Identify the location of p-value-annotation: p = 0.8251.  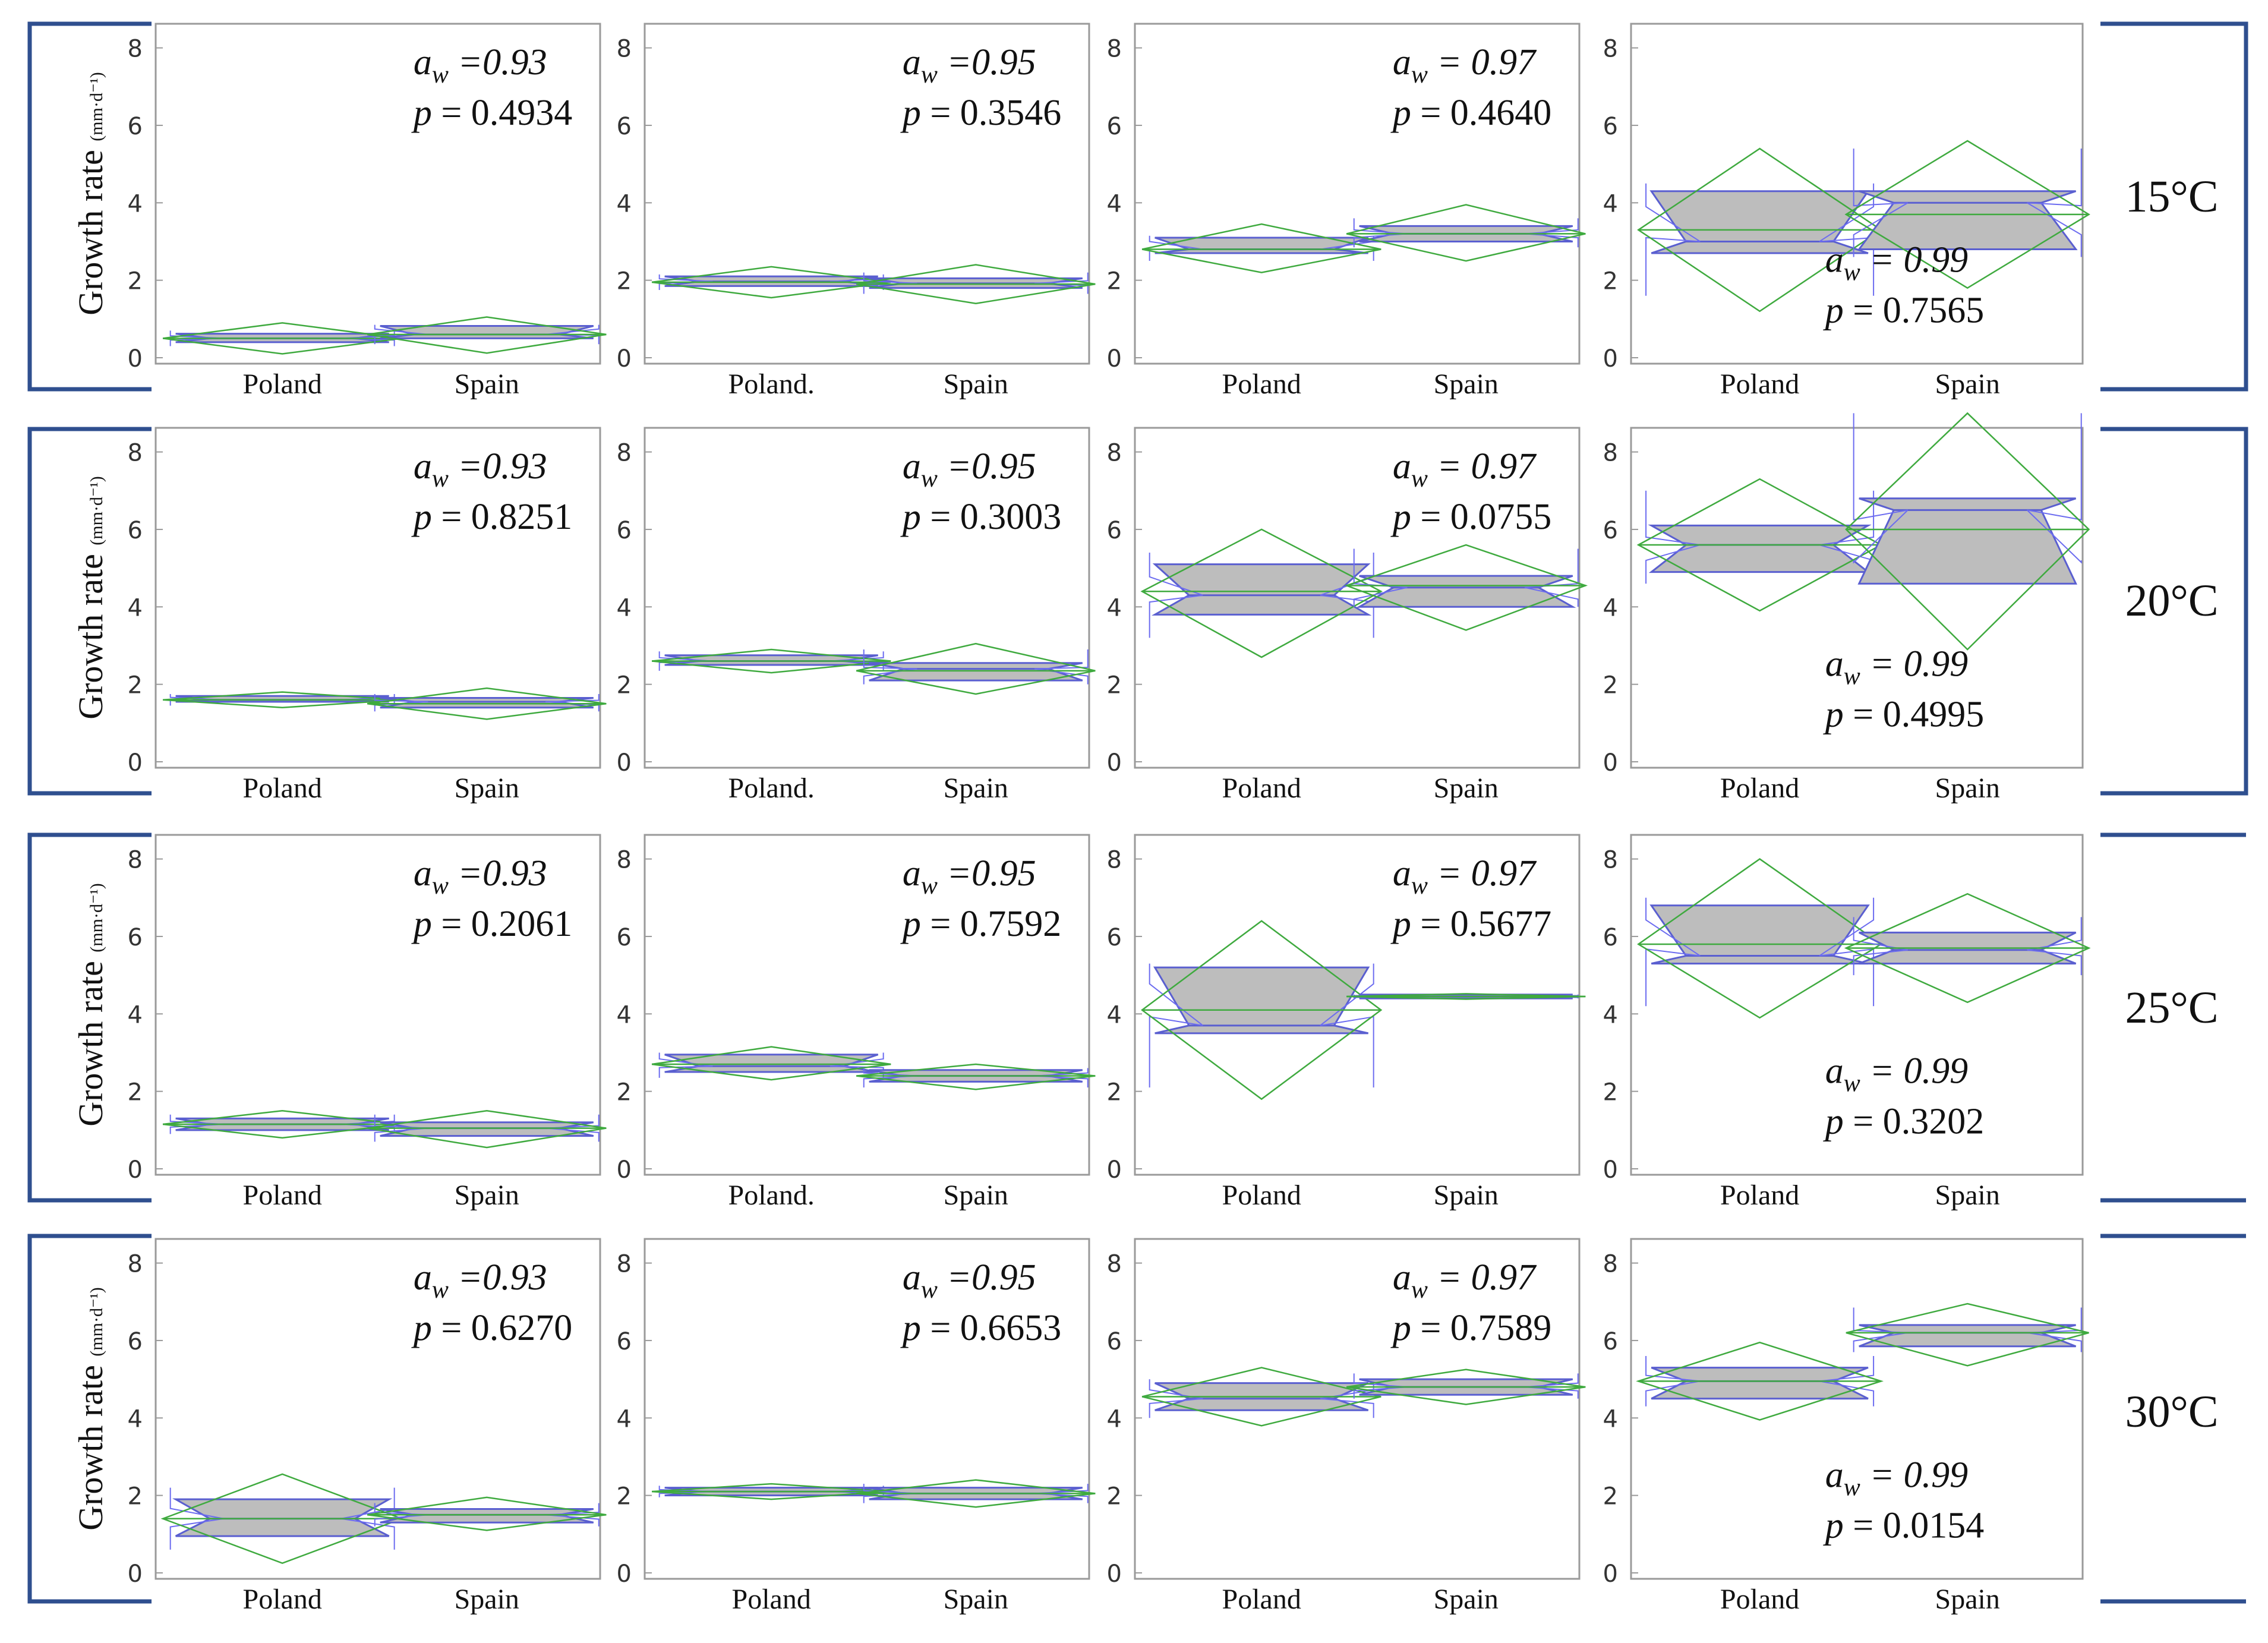
(491, 517).